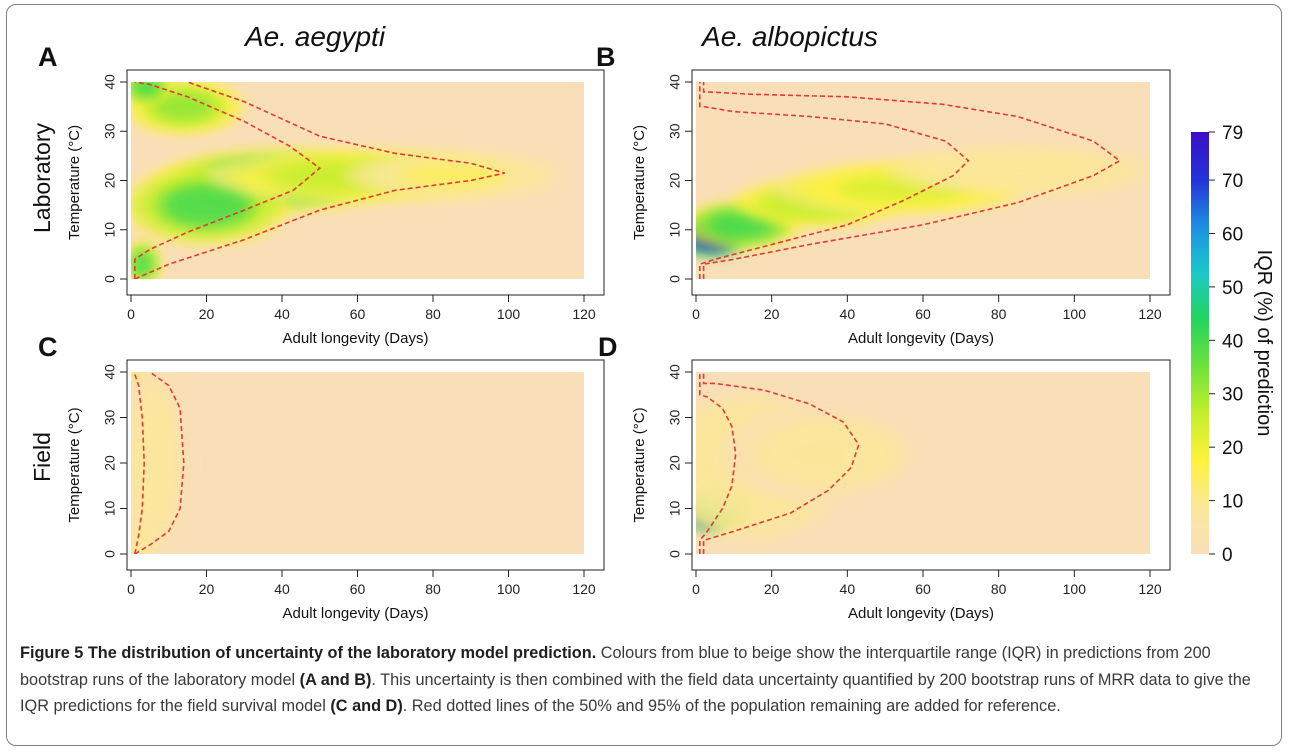  What do you see at coordinates (1232, 133) in the screenshot?
I see `colorbar-tick-label: 79` at bounding box center [1232, 133].